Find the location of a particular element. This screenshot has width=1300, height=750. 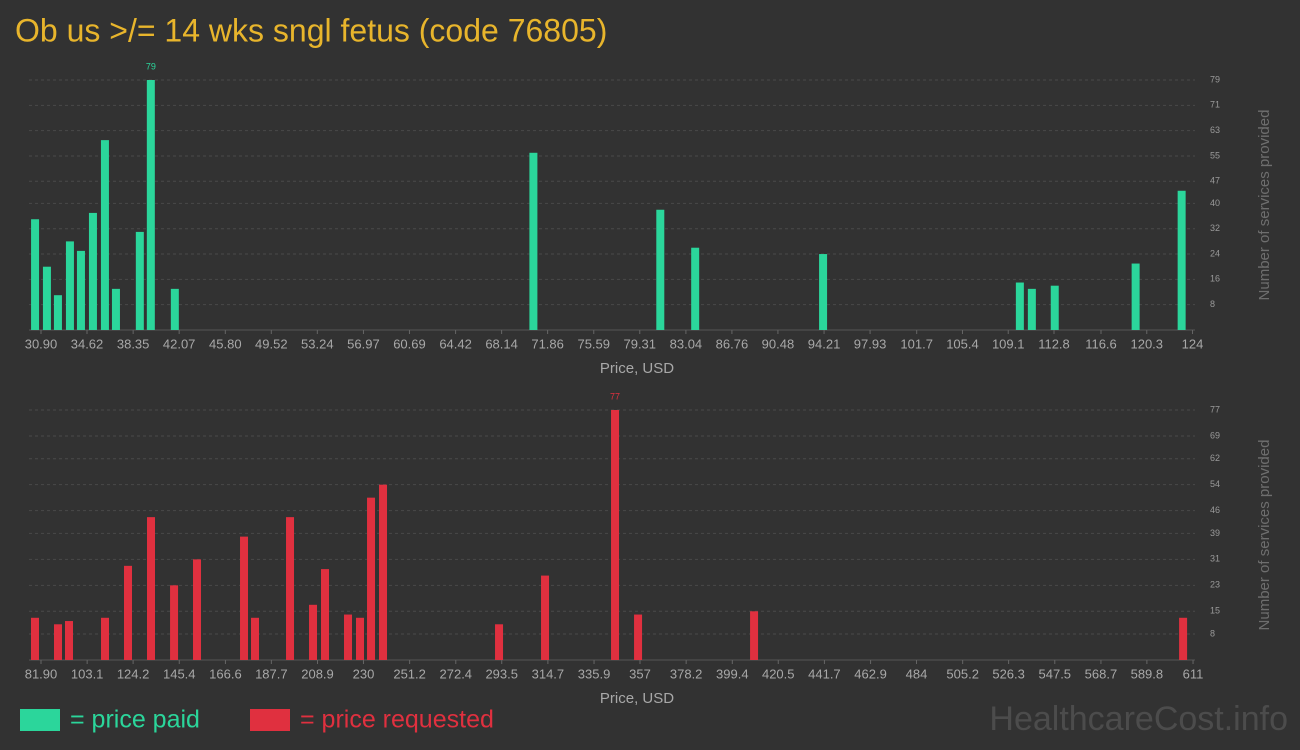

x-tick-label: 547.5 is located at coordinates (1055, 673).